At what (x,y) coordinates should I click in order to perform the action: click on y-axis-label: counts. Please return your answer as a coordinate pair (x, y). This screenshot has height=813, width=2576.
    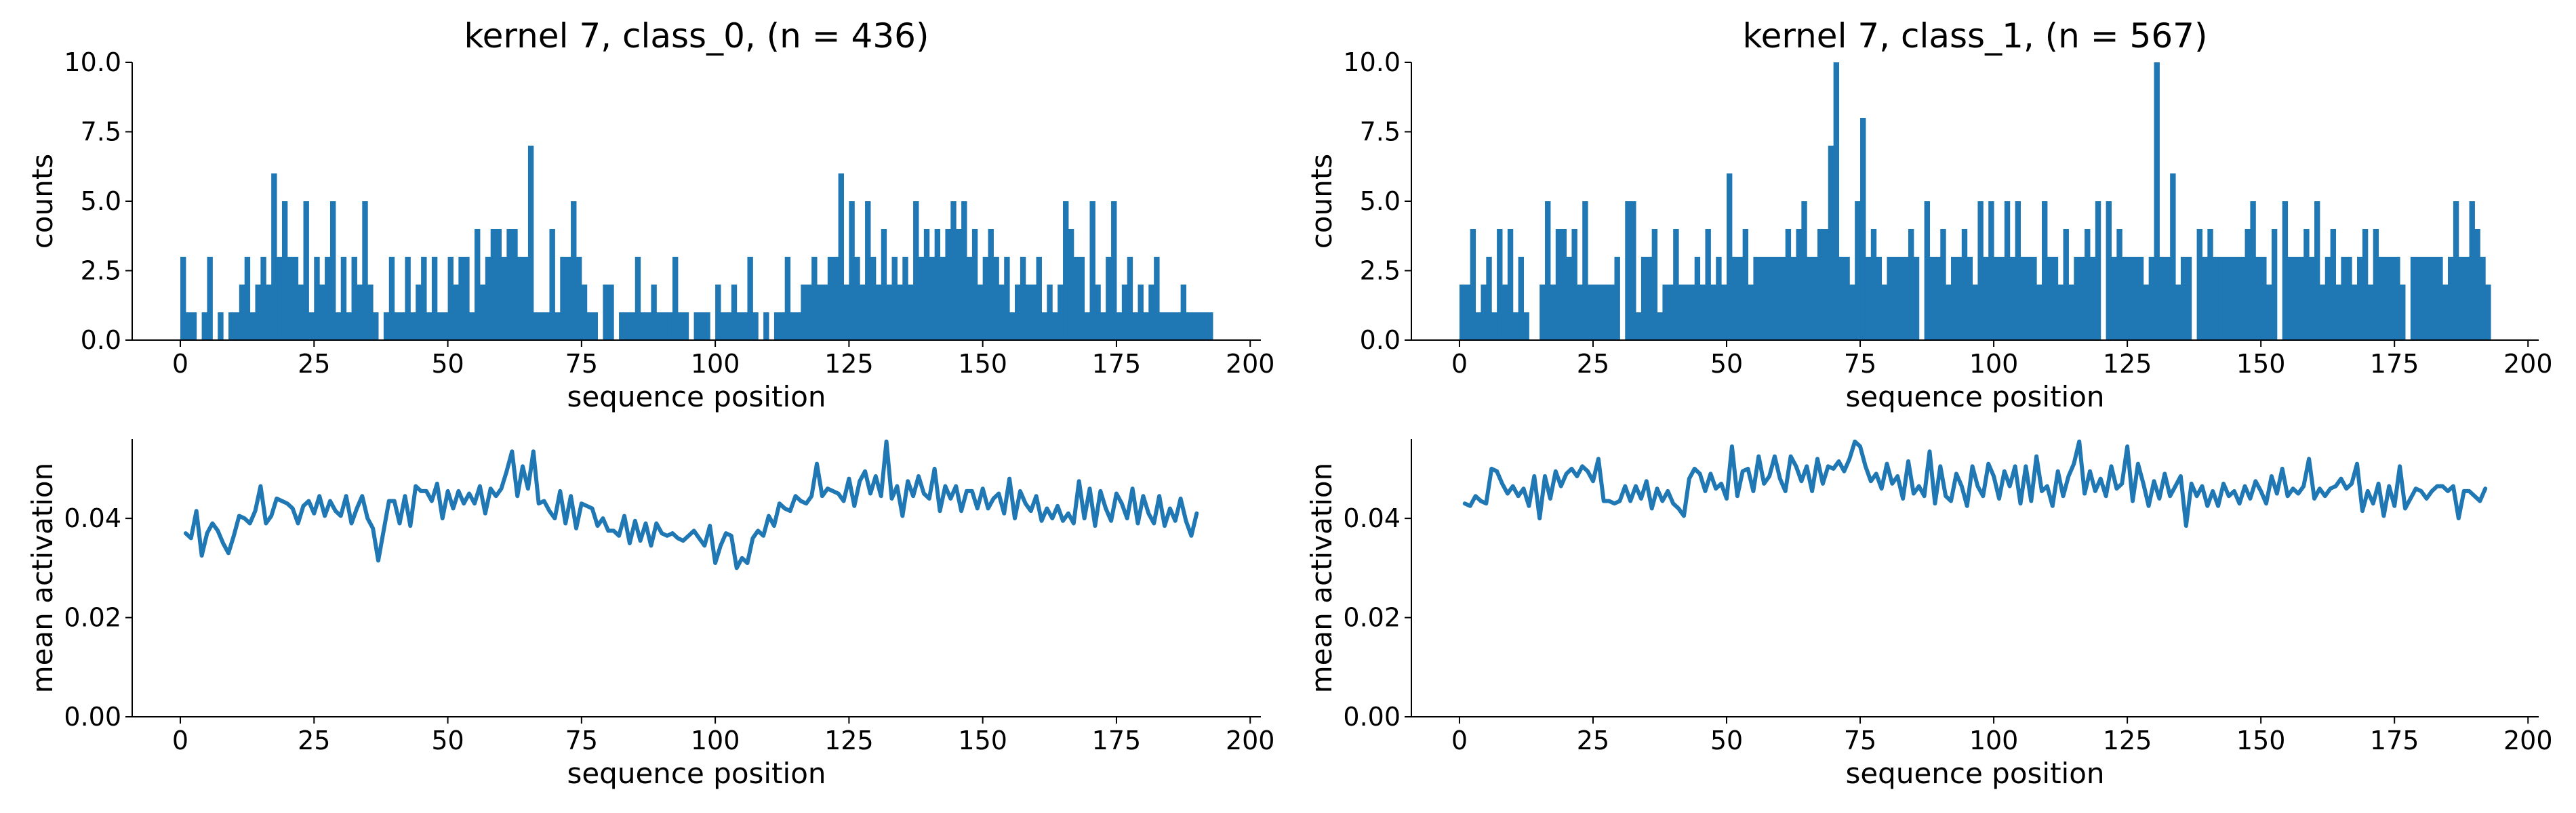
    Looking at the image, I should click on (42, 201).